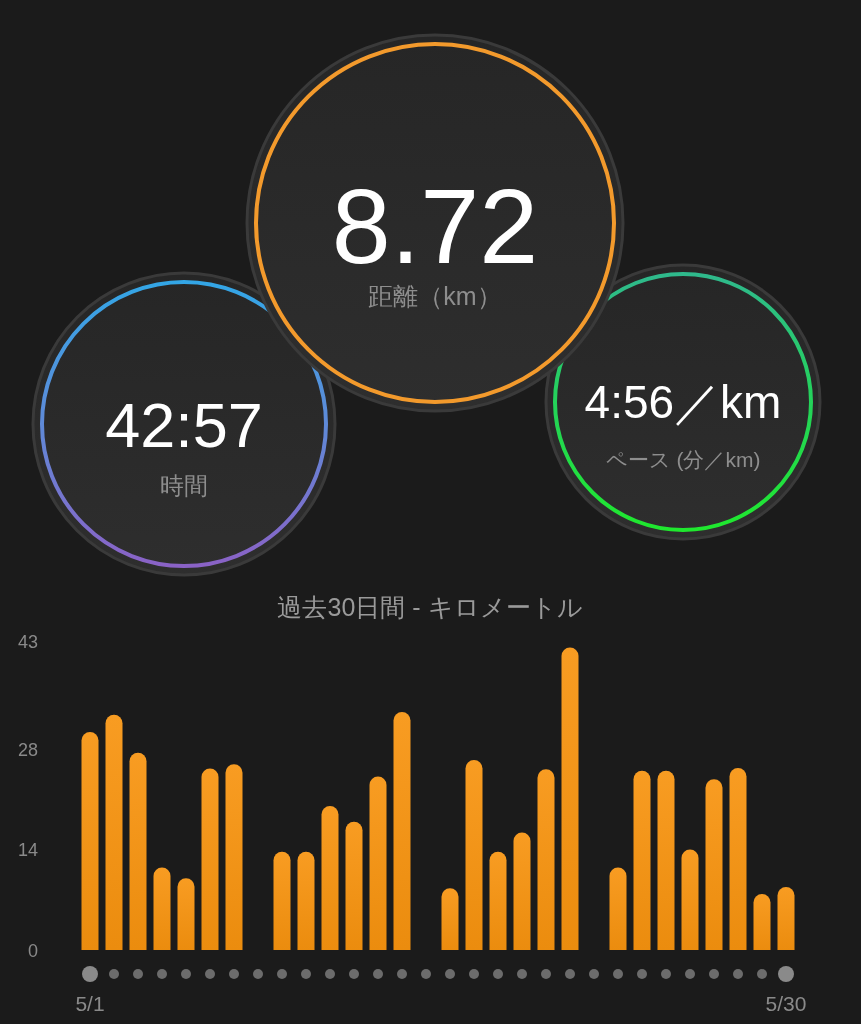 This screenshot has height=1024, width=861. I want to click on text: 時間, so click(184, 485).